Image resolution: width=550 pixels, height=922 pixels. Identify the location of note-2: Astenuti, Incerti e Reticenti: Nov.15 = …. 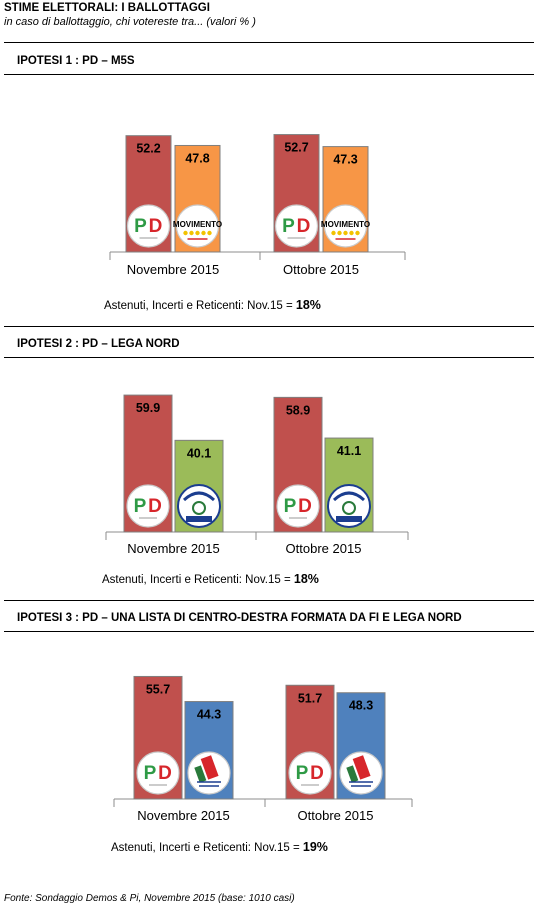
(210, 579).